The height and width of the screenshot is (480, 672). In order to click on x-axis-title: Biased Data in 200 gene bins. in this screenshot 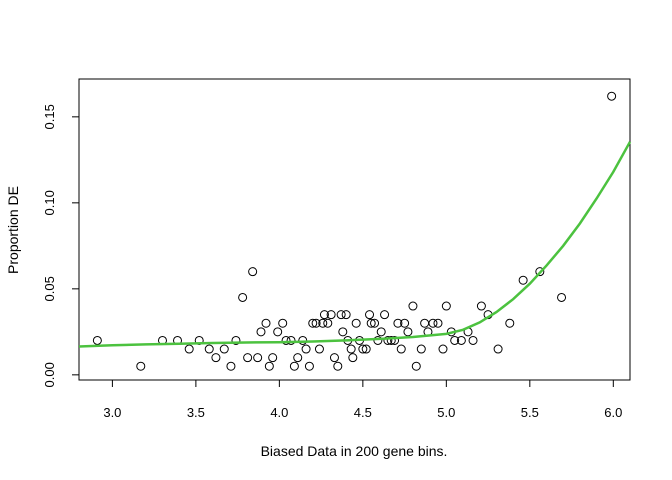, I will do `click(354, 451)`.